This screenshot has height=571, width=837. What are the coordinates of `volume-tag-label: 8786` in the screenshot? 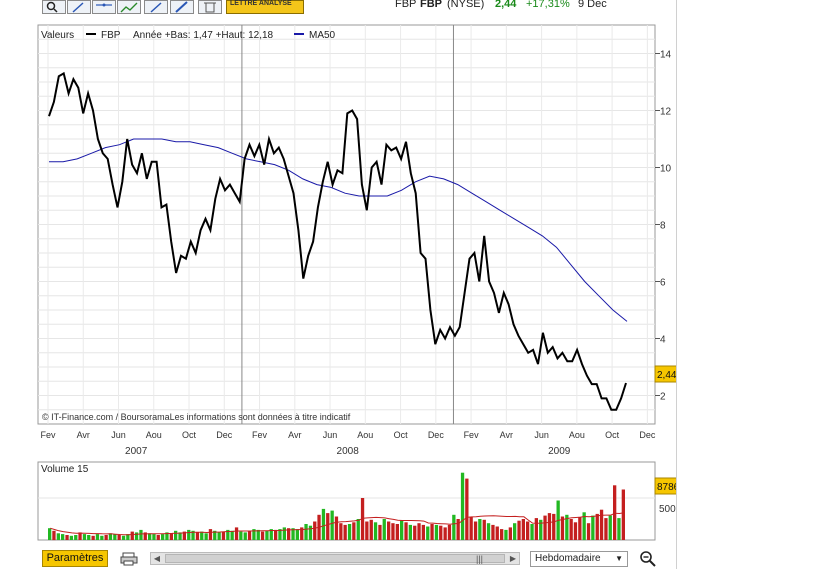 It's located at (666, 487).